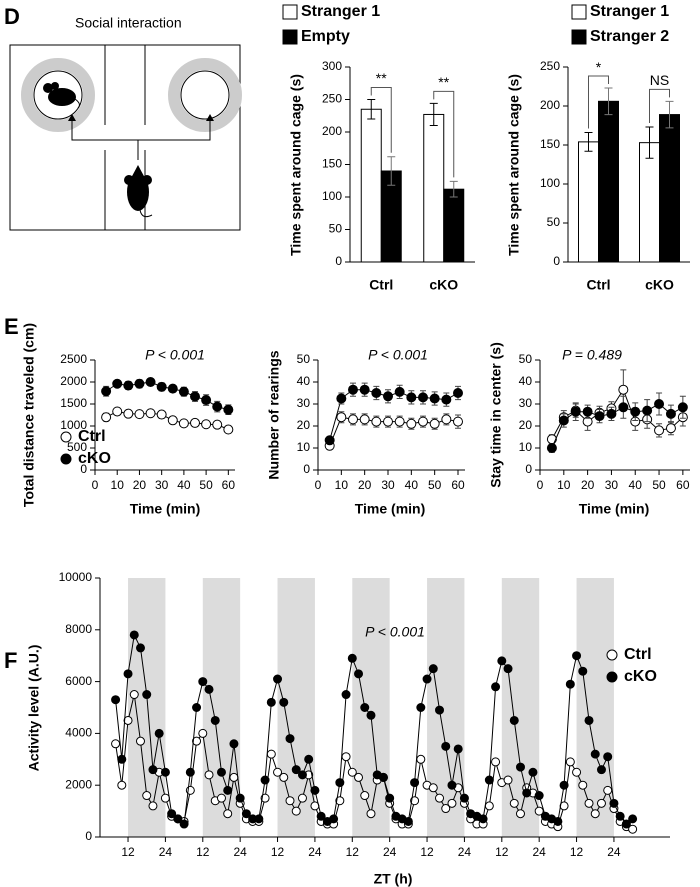 The width and height of the screenshot is (700, 887). I want to click on y-tick-label: 100, so click(332, 196).